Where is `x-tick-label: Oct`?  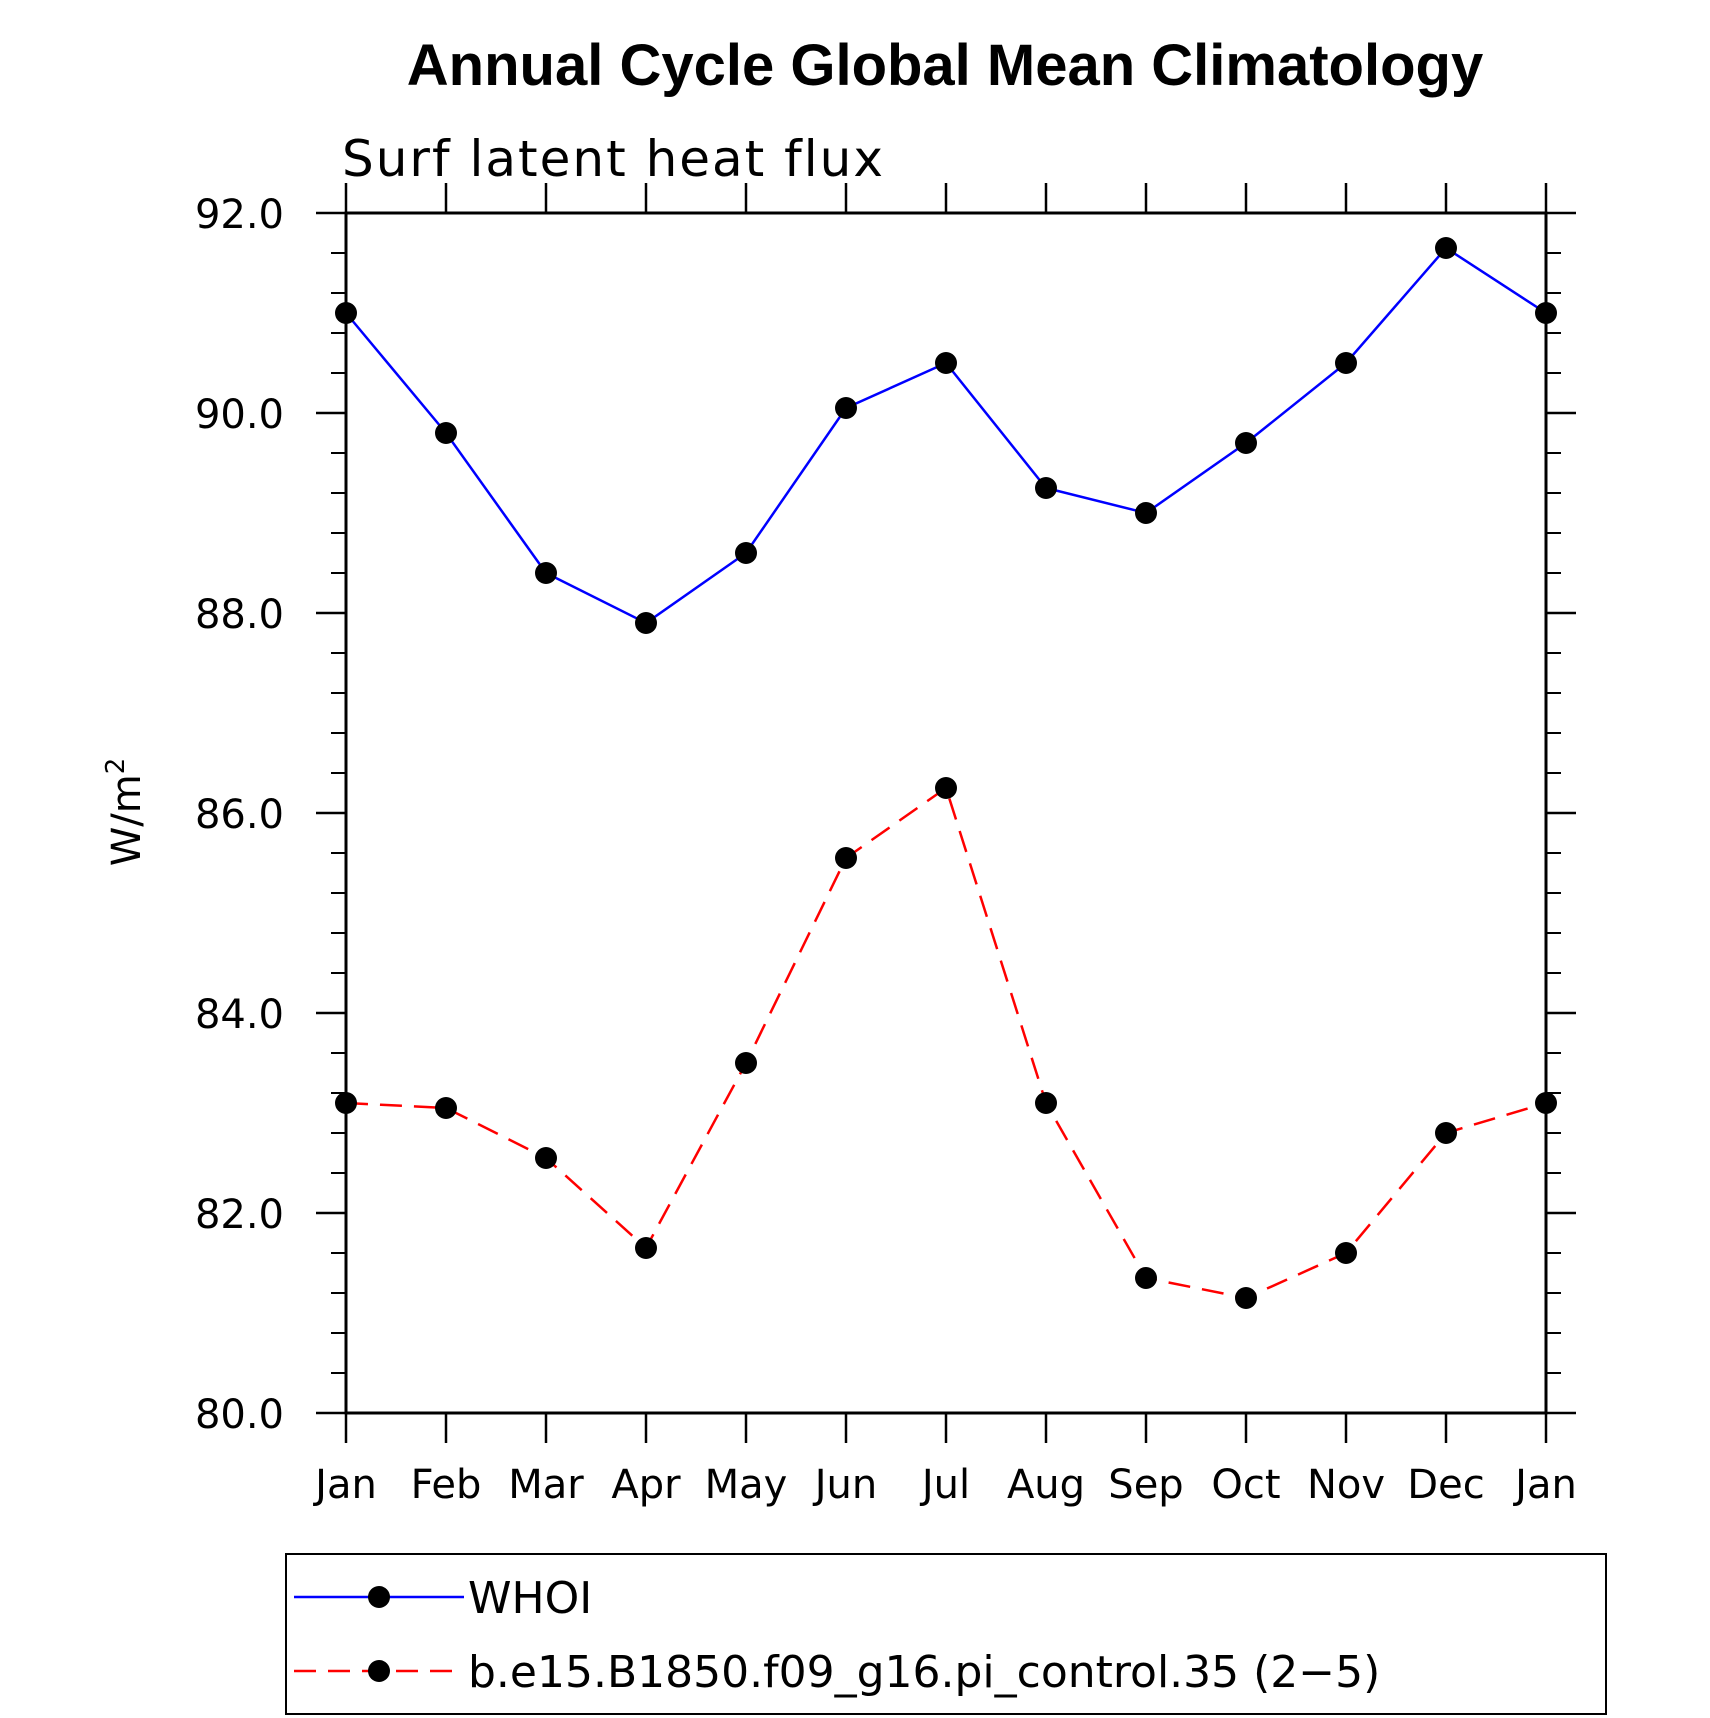 x-tick-label: Oct is located at coordinates (1245, 1485).